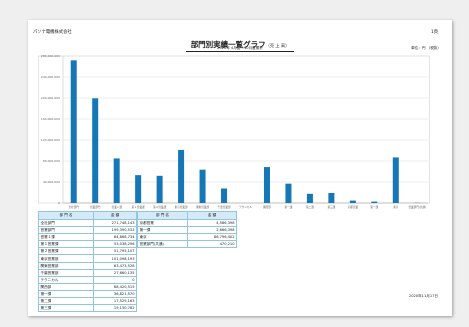 This screenshot has width=469, height=327. I want to click on x-tick-label: 営業部門, so click(95, 207).